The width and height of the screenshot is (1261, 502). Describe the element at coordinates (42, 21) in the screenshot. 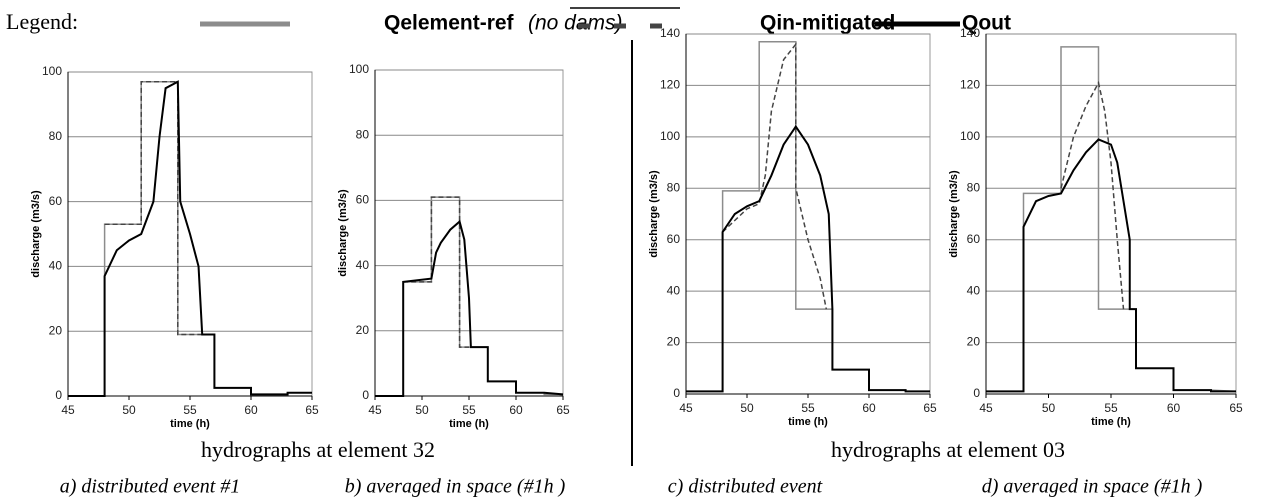

I see `legend-label: Legend:` at that location.